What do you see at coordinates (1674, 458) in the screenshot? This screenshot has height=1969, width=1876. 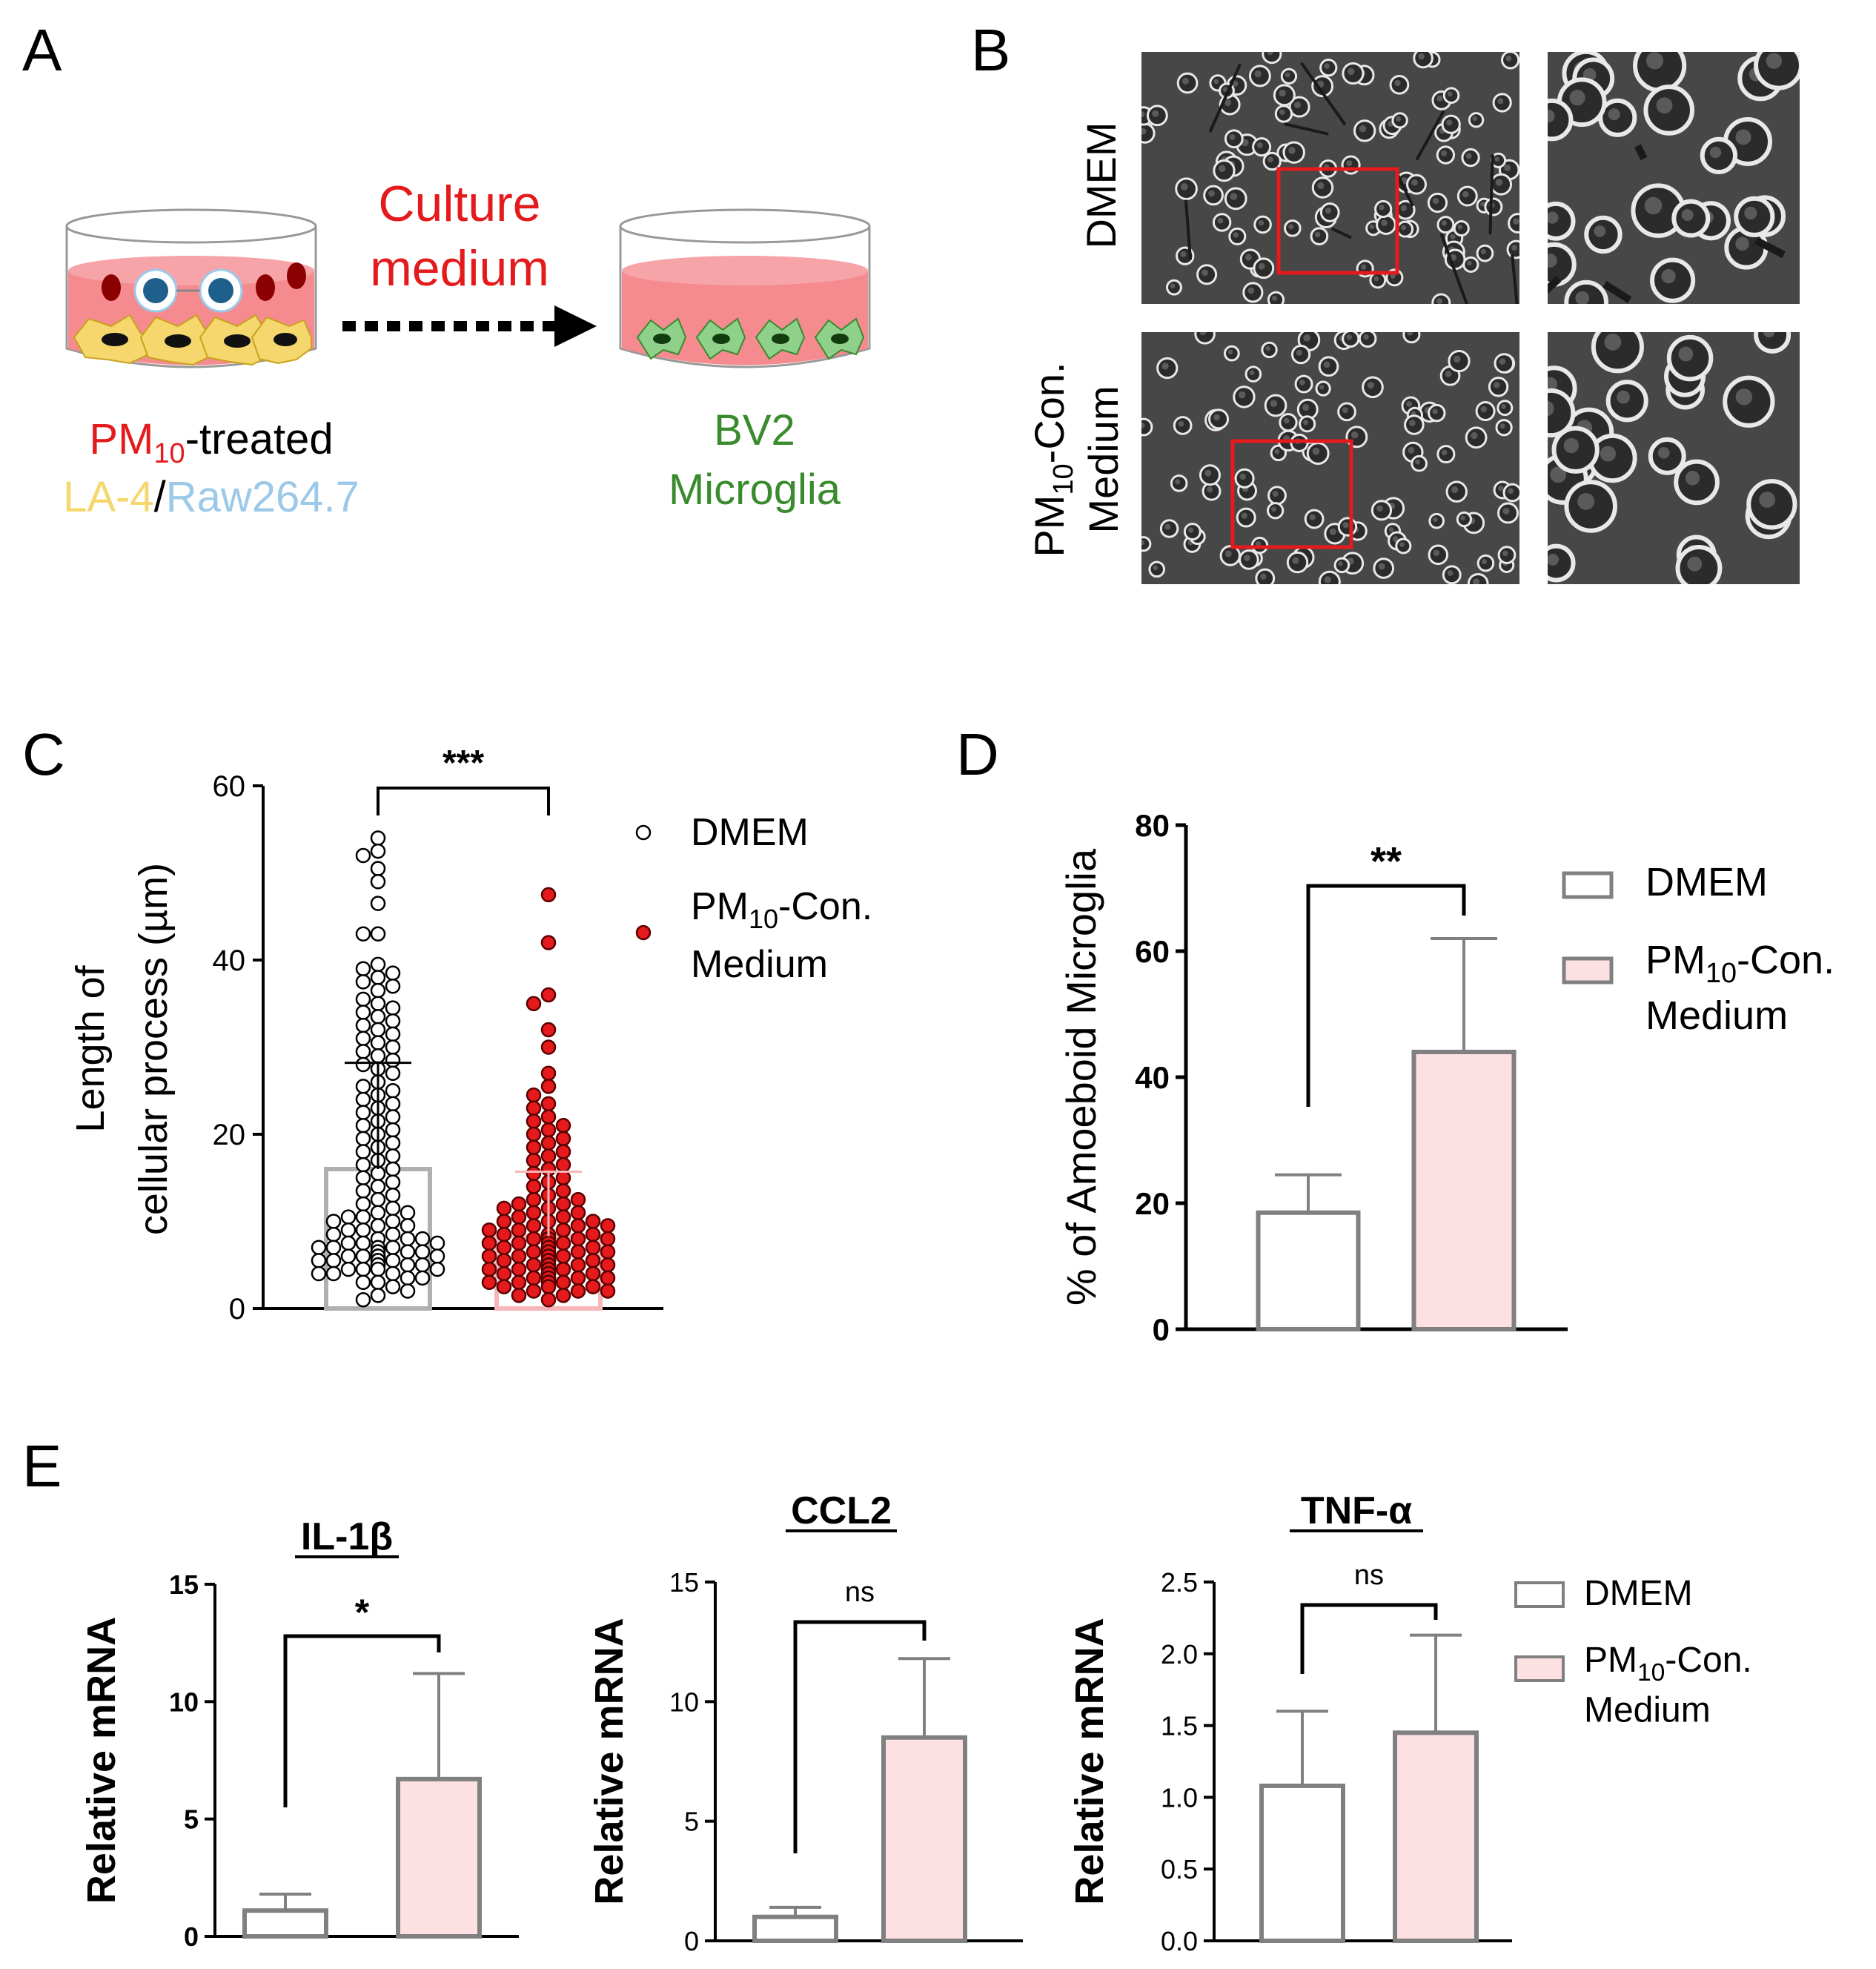 I see `micrograph-pm-zoom` at bounding box center [1674, 458].